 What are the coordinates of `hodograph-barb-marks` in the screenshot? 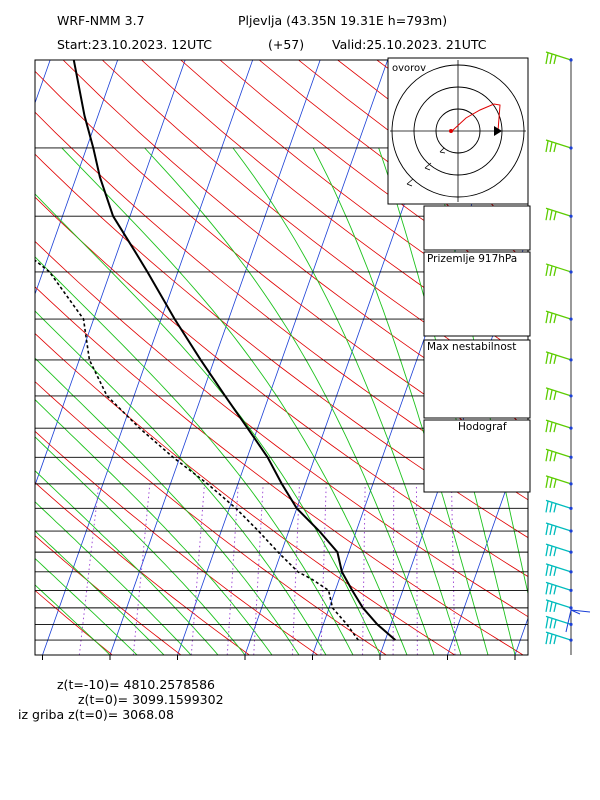 It's located at (426, 167).